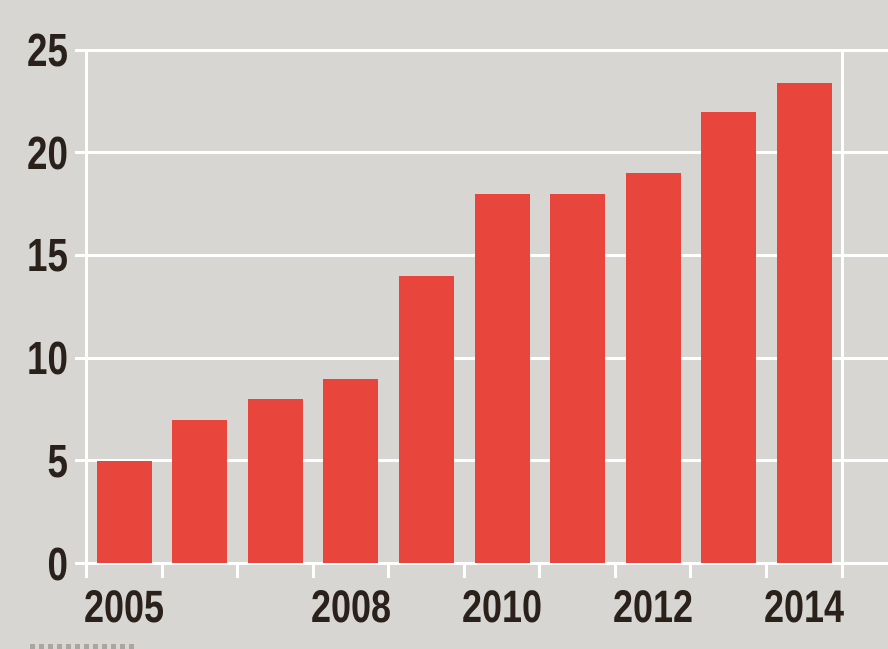 The height and width of the screenshot is (649, 888). Describe the element at coordinates (124, 606) in the screenshot. I see `x-tick-label-2005: 2005` at that location.